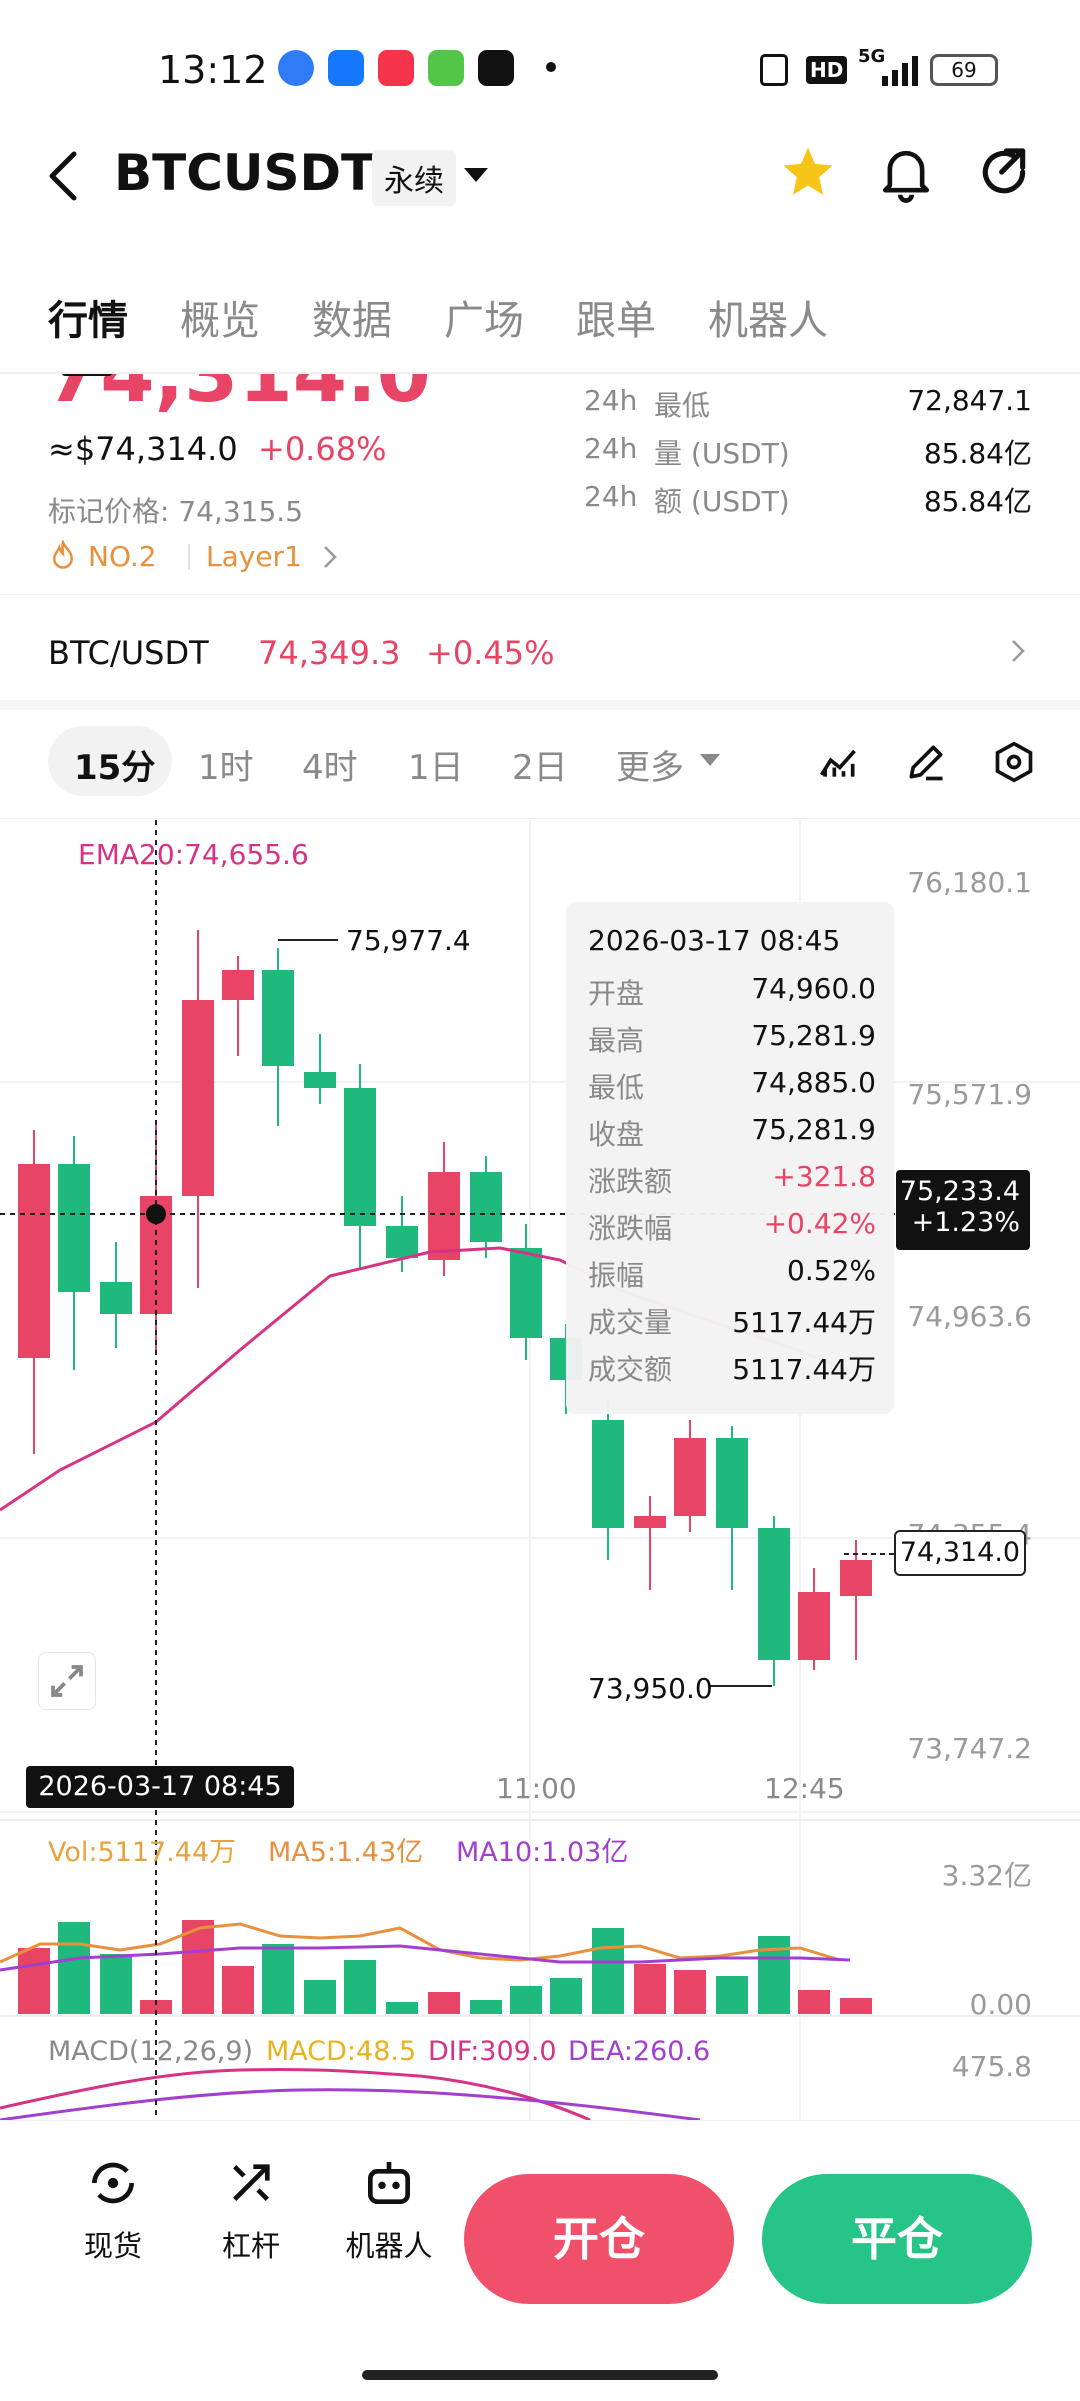 The height and width of the screenshot is (2401, 1080). I want to click on price-change-pct: +0.68%, so click(322, 449).